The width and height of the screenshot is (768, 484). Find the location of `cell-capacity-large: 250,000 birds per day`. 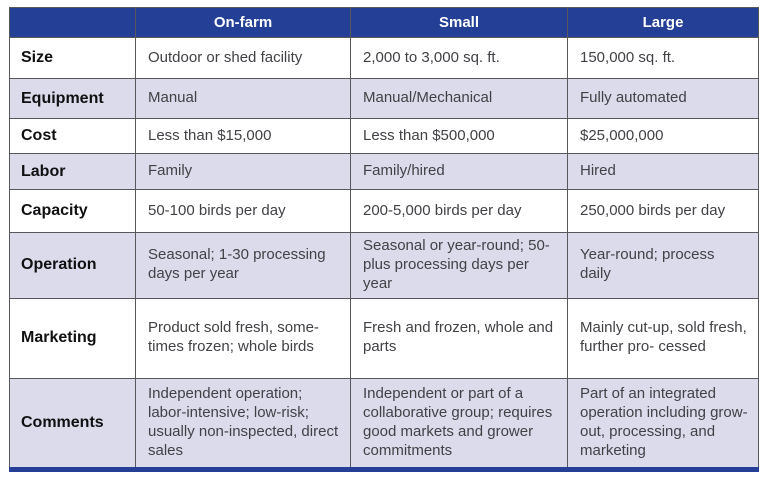

cell-capacity-large: 250,000 birds per day is located at coordinates (663, 211).